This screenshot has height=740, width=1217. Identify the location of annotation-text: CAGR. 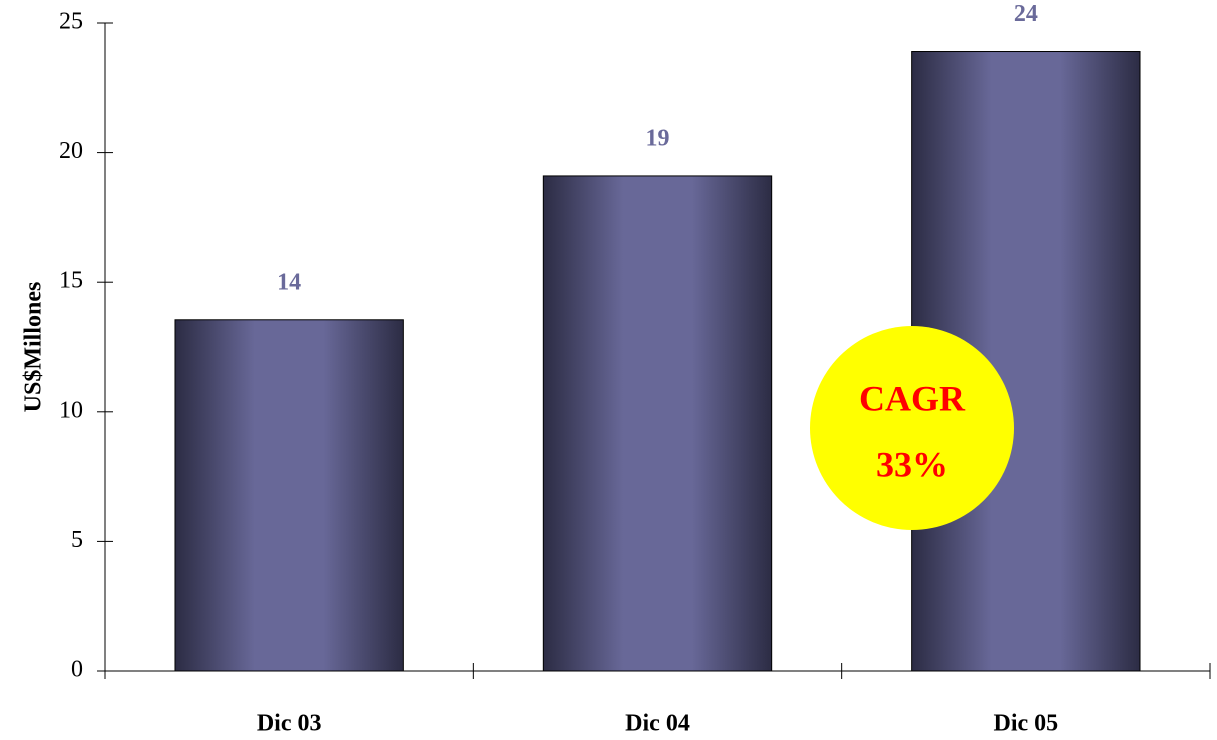
(912, 398).